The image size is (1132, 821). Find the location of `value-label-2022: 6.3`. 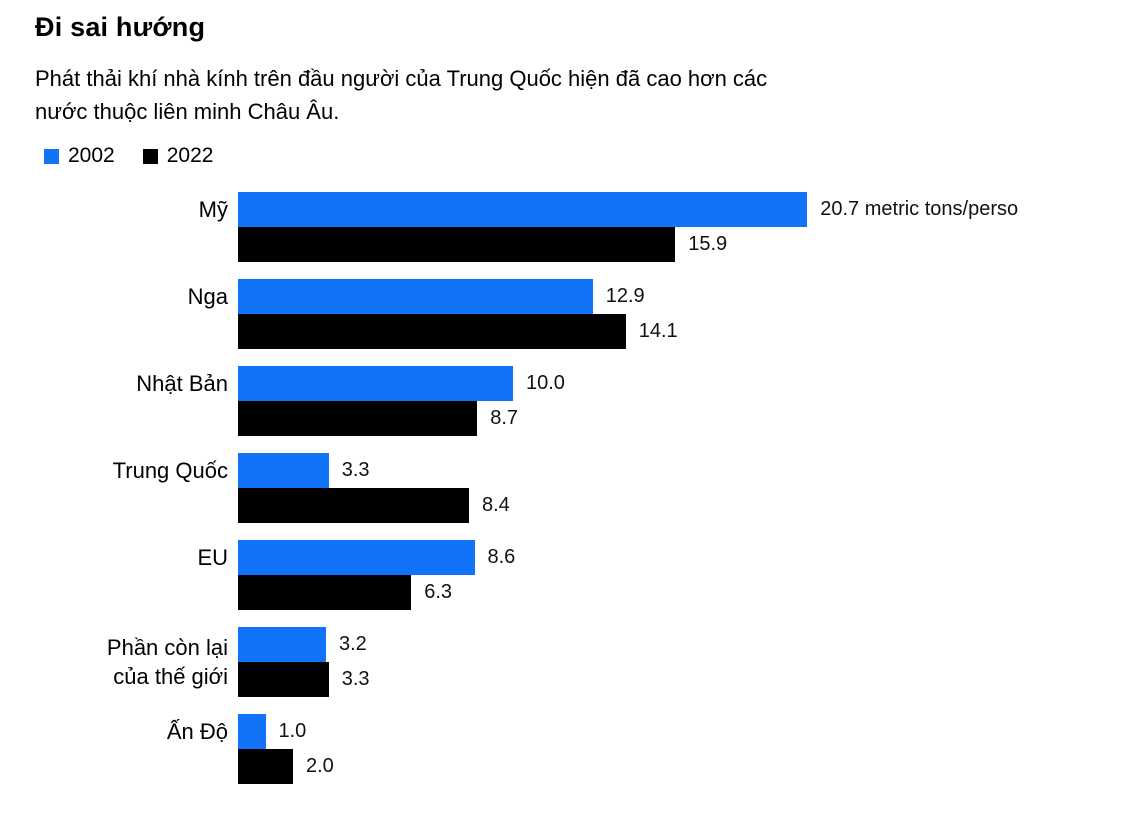

value-label-2022: 6.3 is located at coordinates (438, 592).